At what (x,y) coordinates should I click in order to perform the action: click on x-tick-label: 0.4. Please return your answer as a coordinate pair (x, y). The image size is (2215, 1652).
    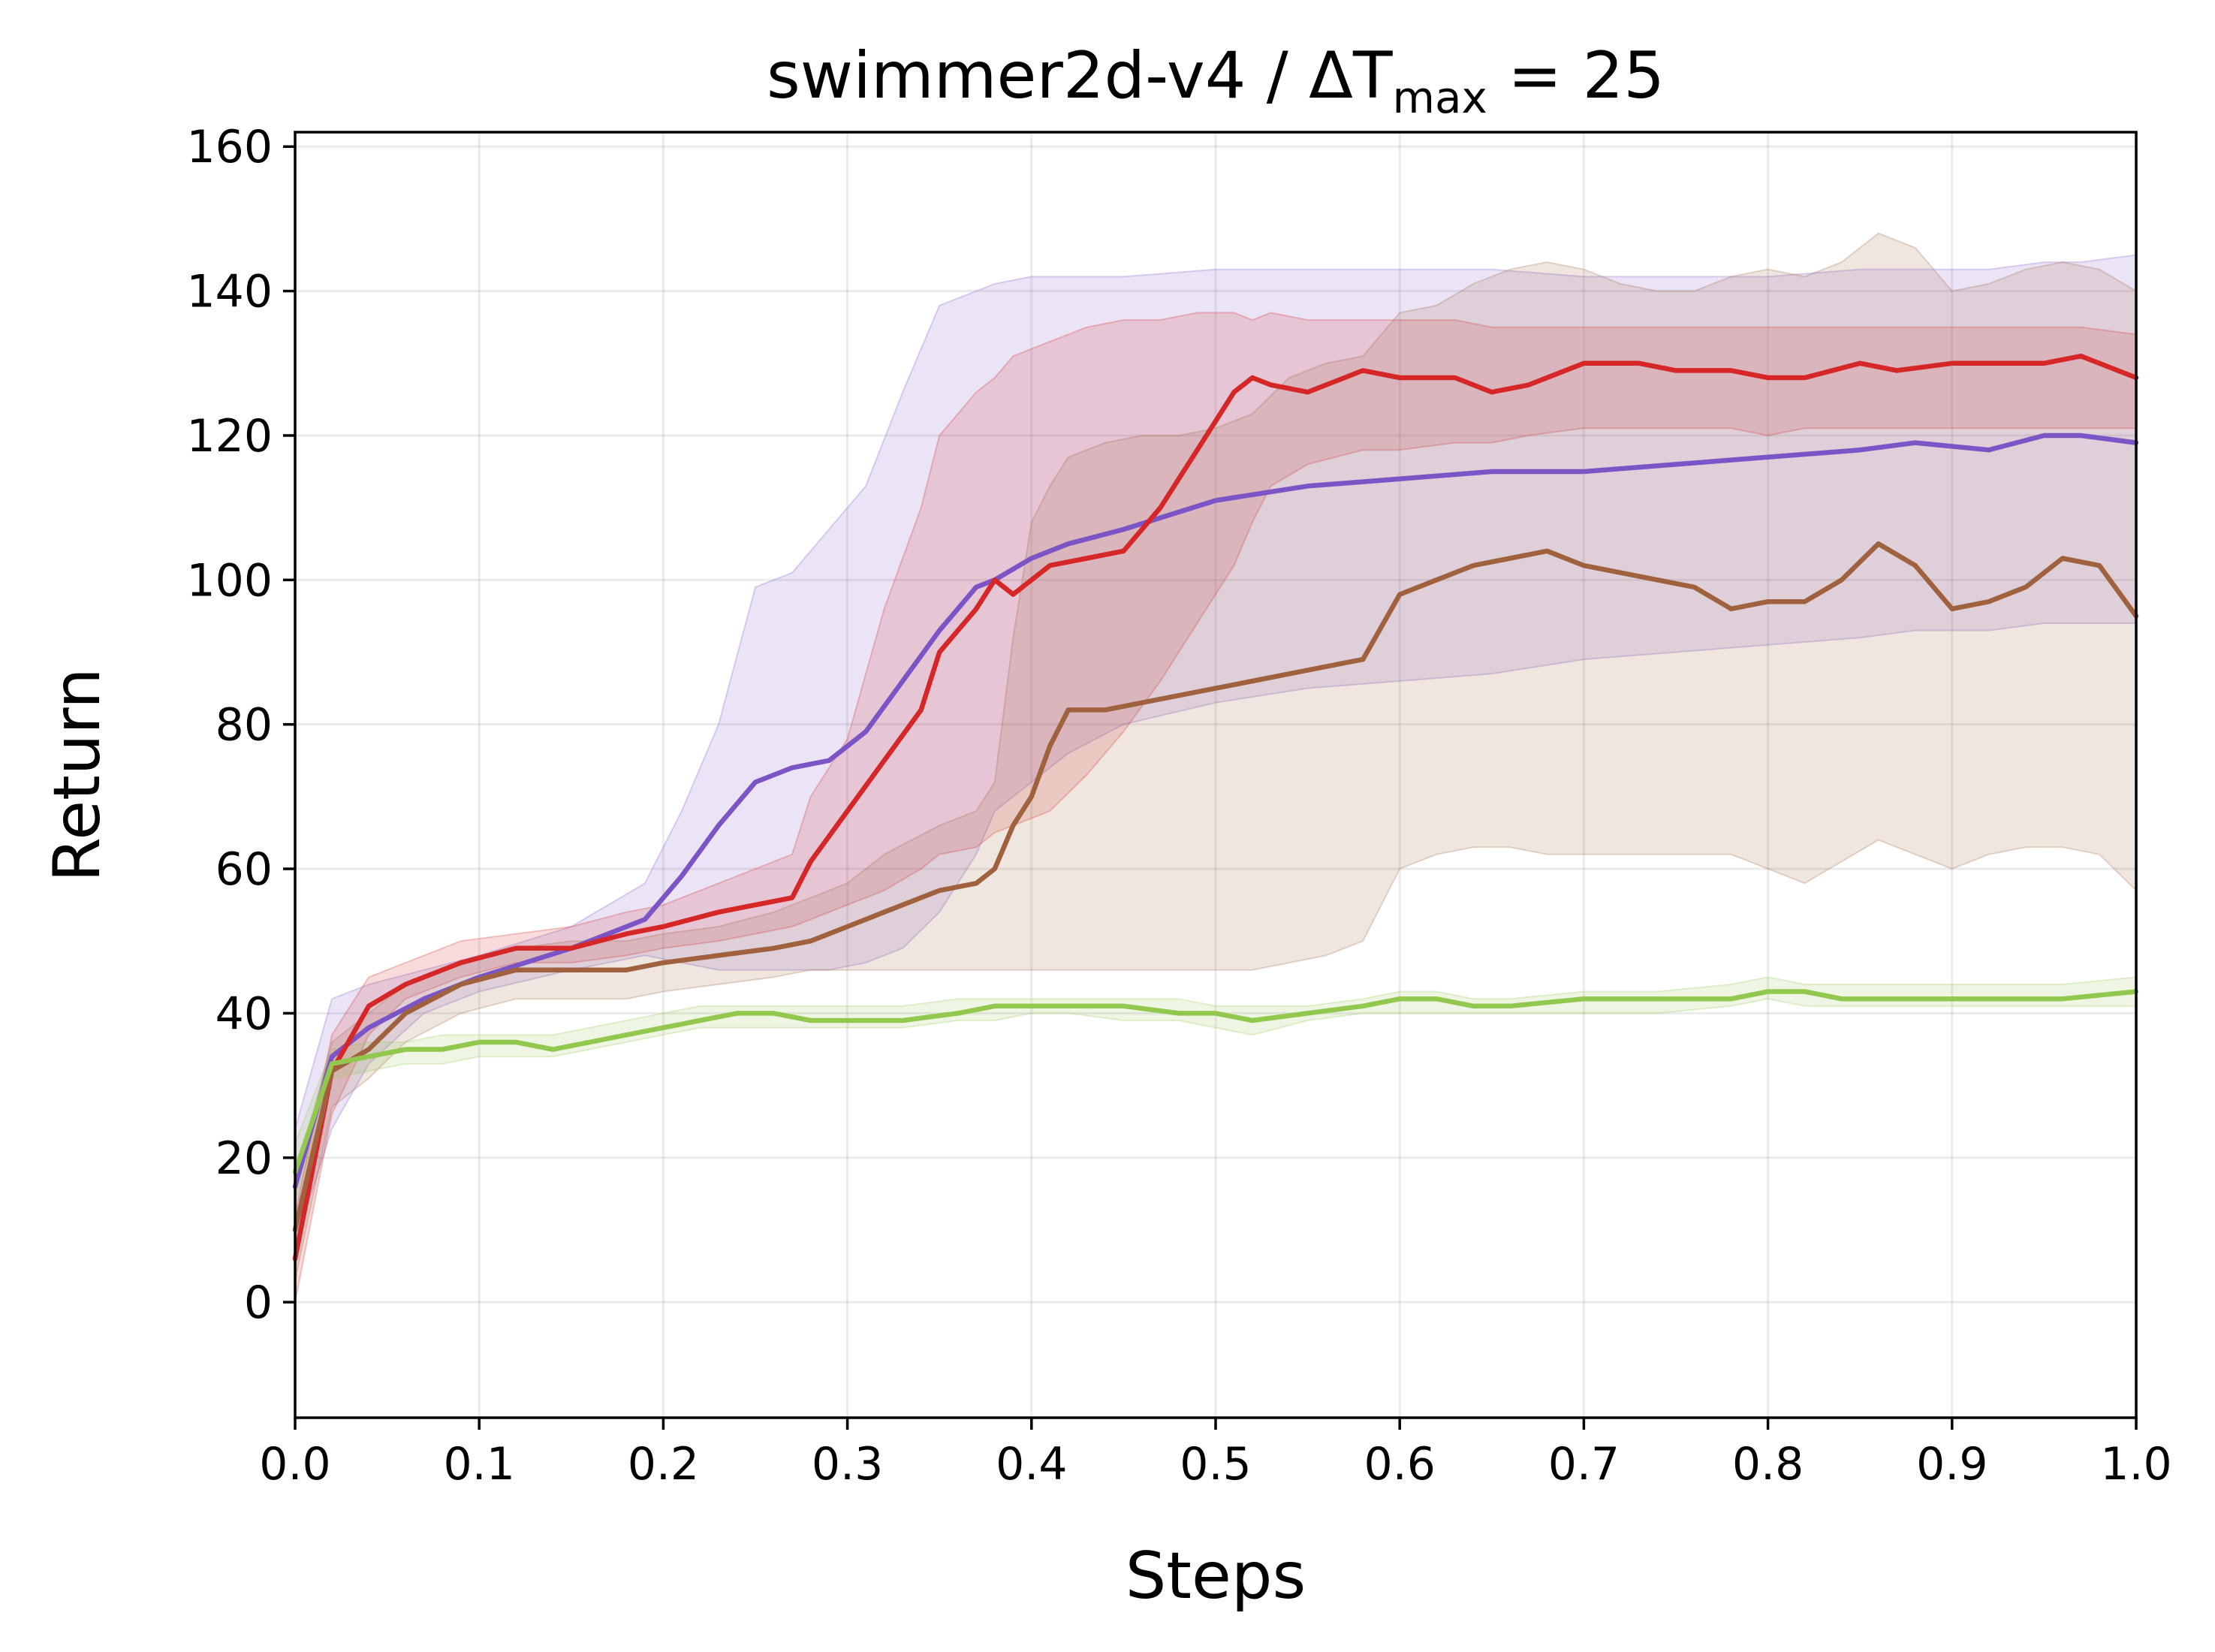
    Looking at the image, I should click on (1031, 1464).